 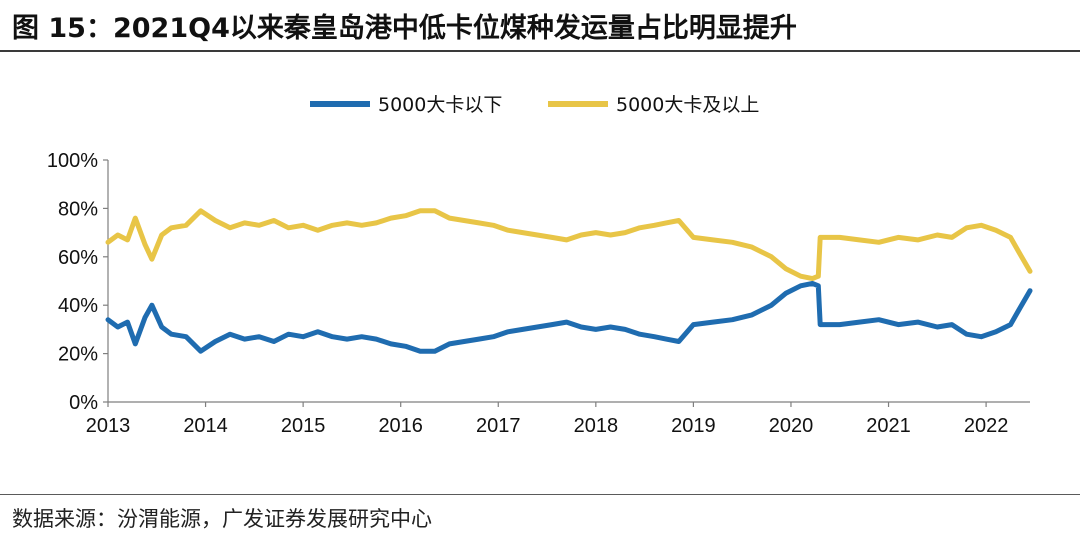 What do you see at coordinates (547, 426) in the screenshot?
I see `x-axis-tick-labels: 2013 2014 2015 2016 2017 2018 2019 2020 2021 2022` at bounding box center [547, 426].